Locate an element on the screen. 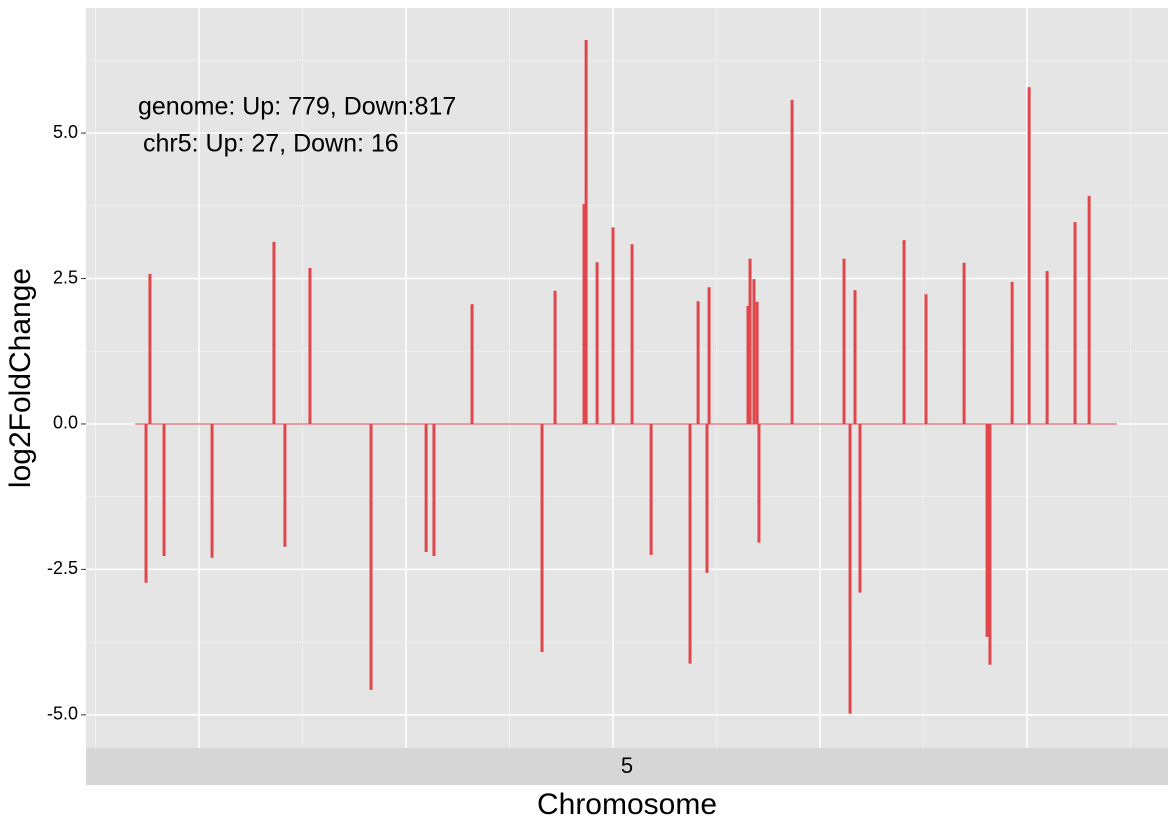  y-tick-label: 5.0 is located at coordinates (65, 132).